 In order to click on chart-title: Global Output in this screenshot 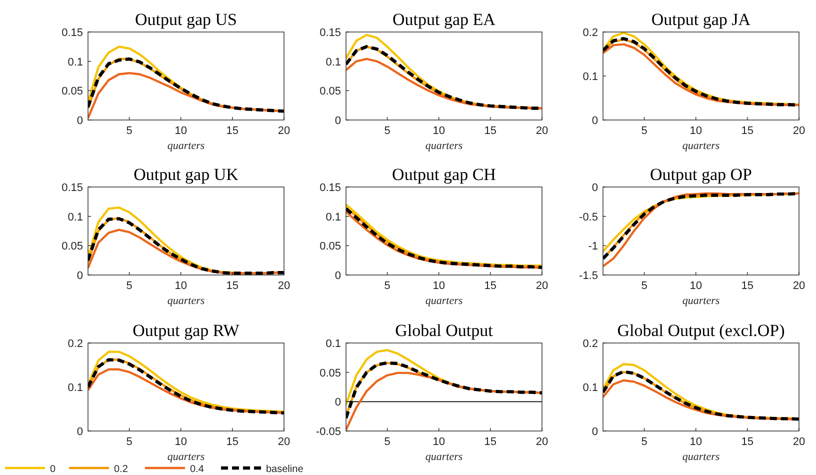, I will do `click(444, 330)`.